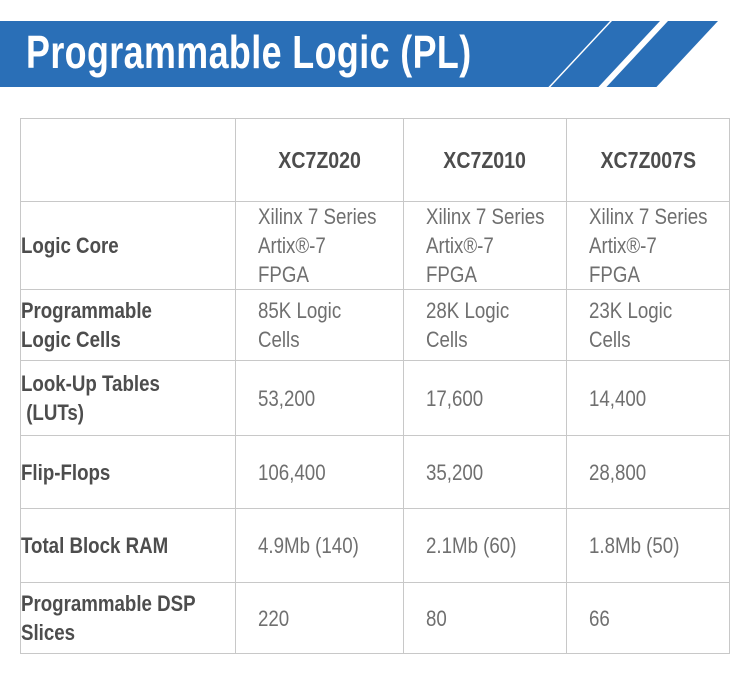 The height and width of the screenshot is (696, 750). I want to click on spec-cell: 28,800, so click(648, 472).